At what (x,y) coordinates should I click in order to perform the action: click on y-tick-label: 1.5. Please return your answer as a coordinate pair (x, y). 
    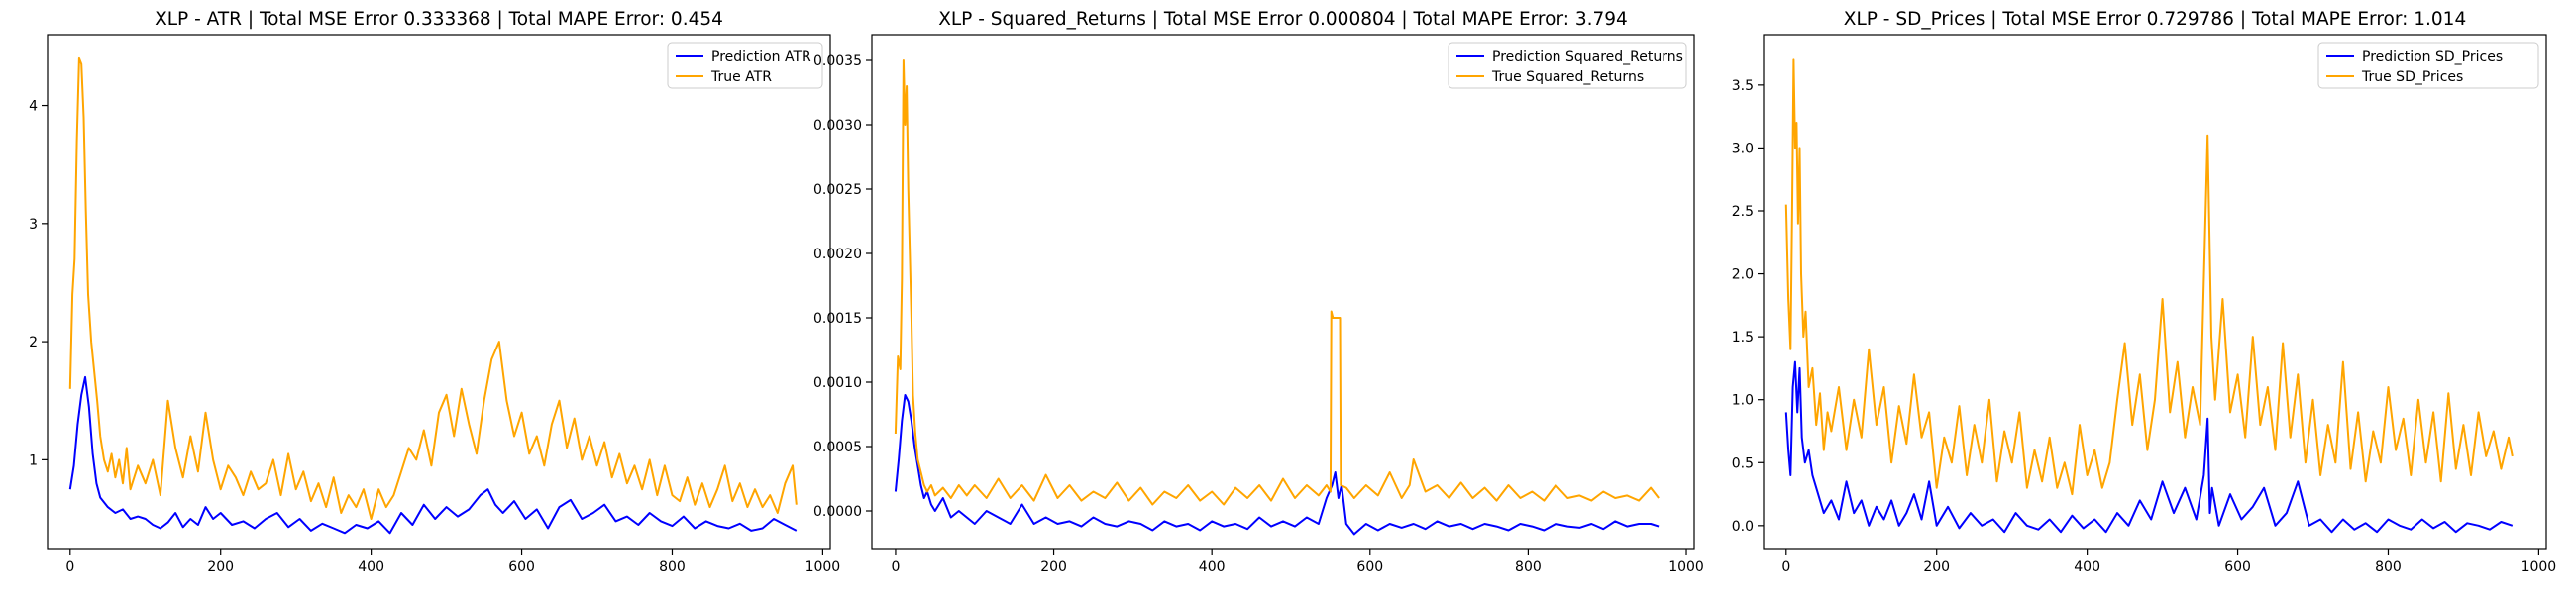
    Looking at the image, I should click on (1743, 338).